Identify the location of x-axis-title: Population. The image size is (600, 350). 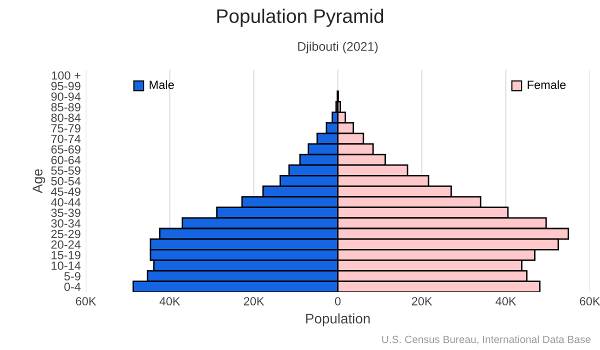
(338, 319).